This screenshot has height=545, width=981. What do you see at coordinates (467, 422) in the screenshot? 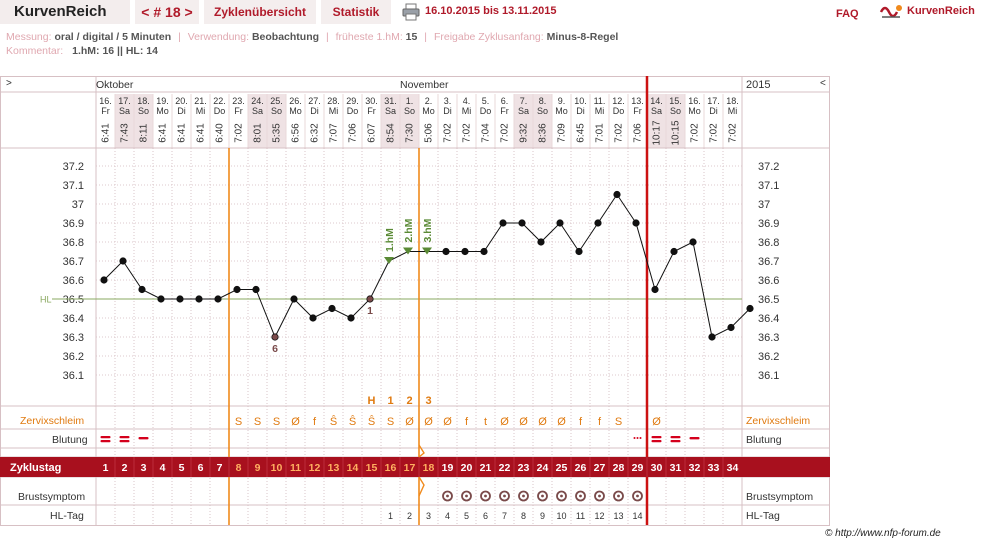
I see `zervix-value: f` at bounding box center [467, 422].